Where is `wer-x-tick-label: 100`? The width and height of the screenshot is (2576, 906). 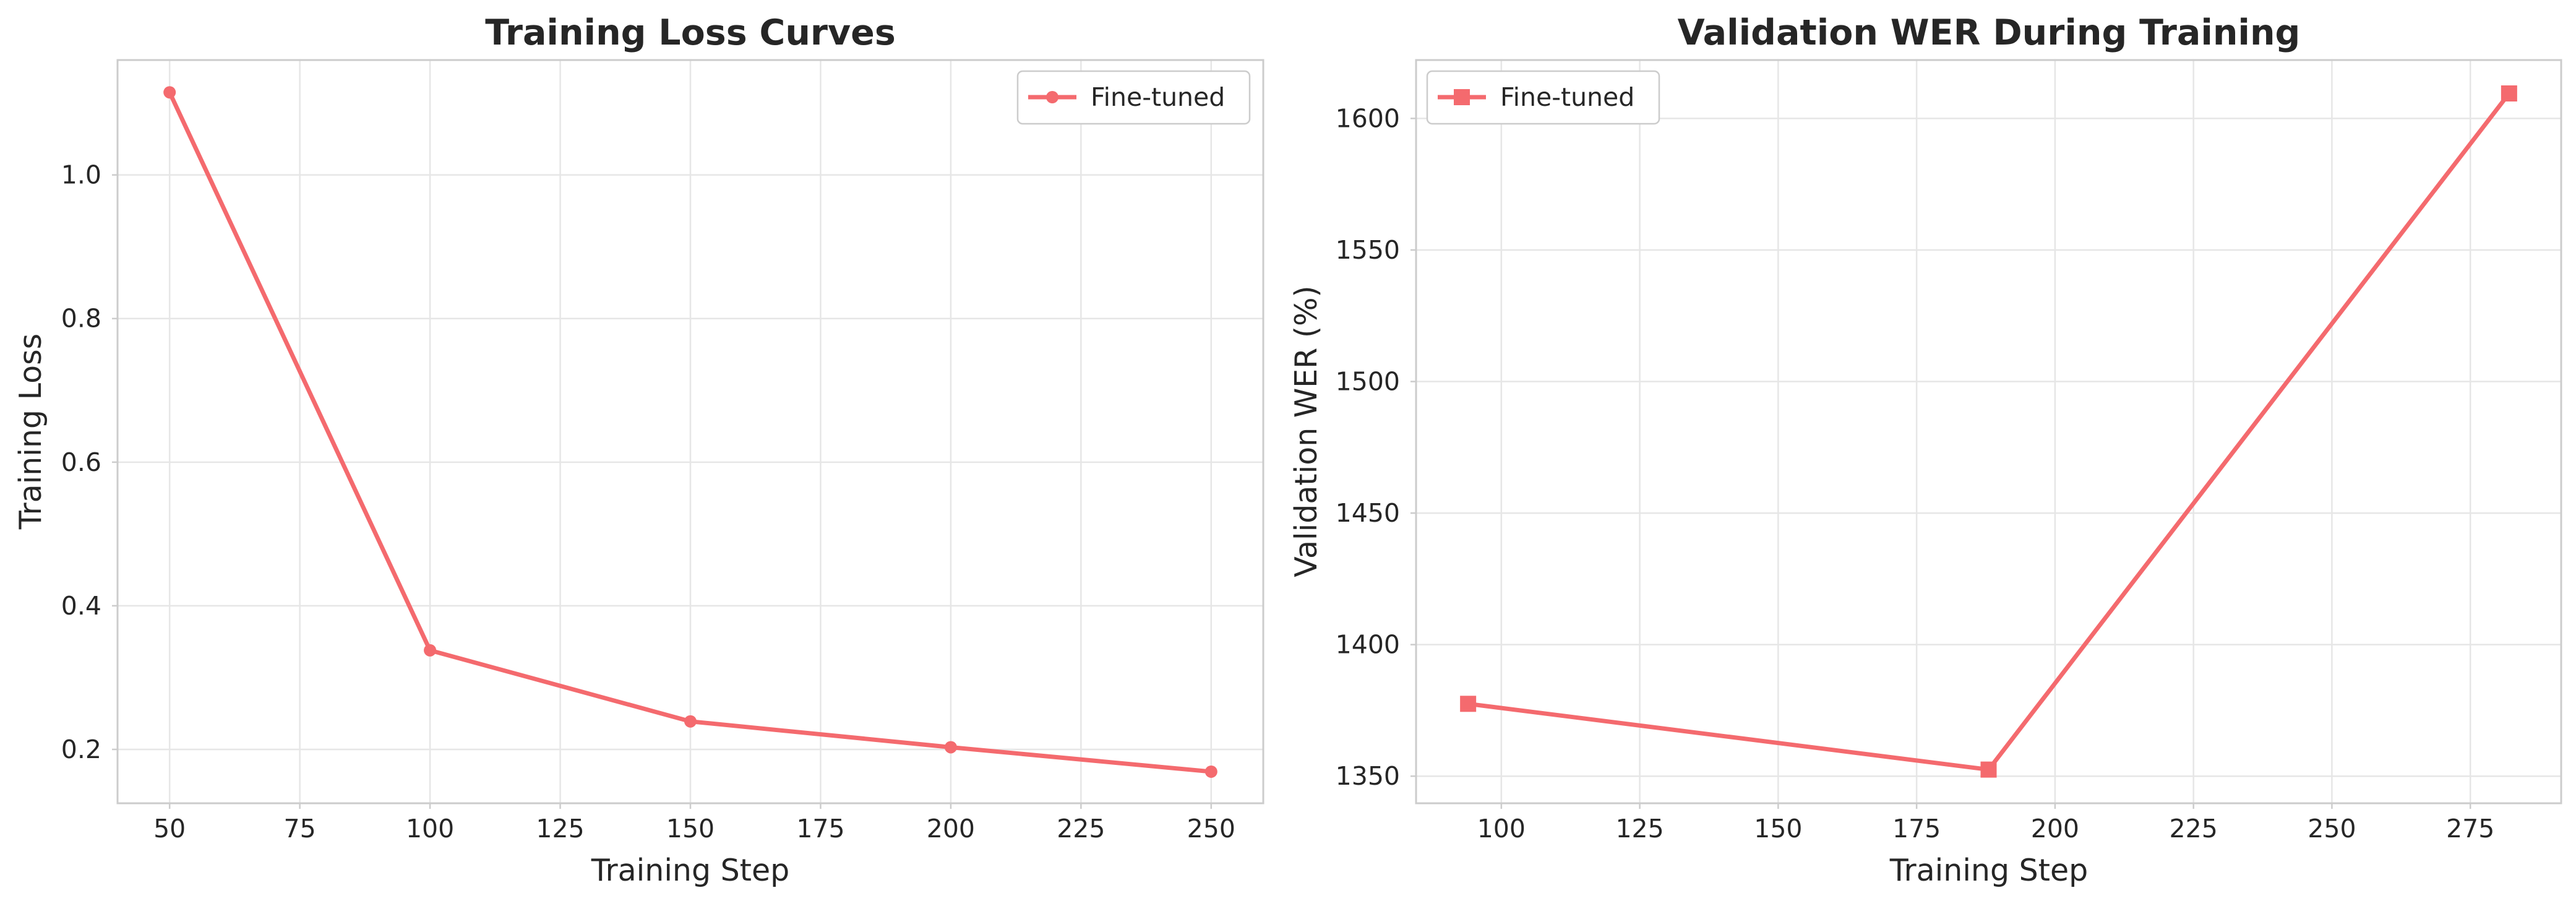 wer-x-tick-label: 100 is located at coordinates (1501, 828).